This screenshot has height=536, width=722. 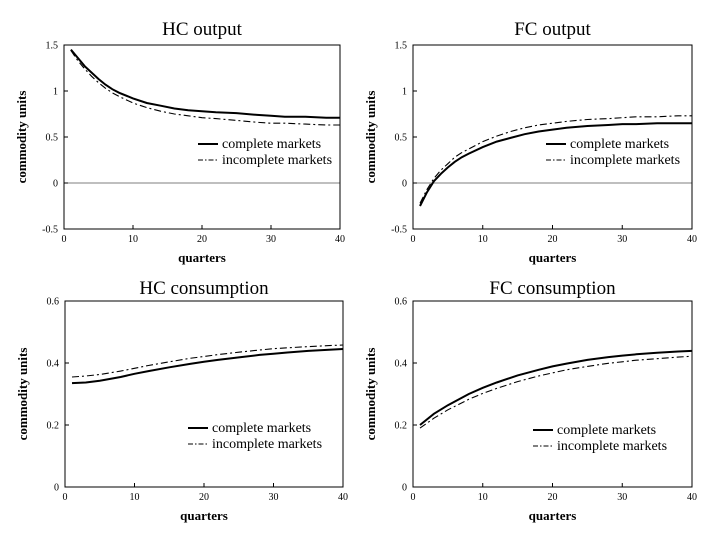 What do you see at coordinates (552, 288) in the screenshot?
I see `chart-title: FC consumption` at bounding box center [552, 288].